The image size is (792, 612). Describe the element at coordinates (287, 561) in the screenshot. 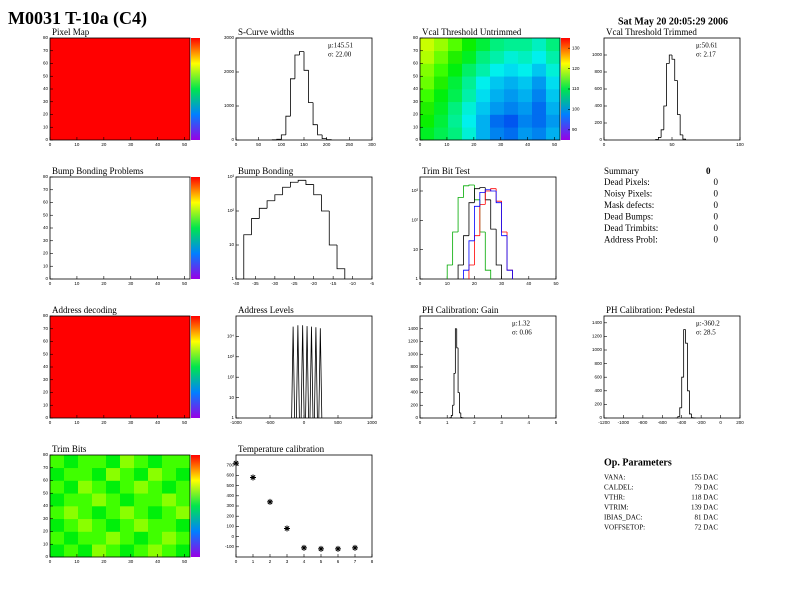

I see `x-tick-label: 3` at that location.